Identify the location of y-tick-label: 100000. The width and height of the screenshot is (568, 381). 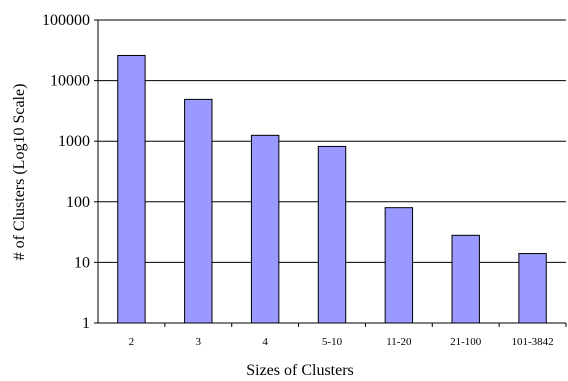
(66, 20).